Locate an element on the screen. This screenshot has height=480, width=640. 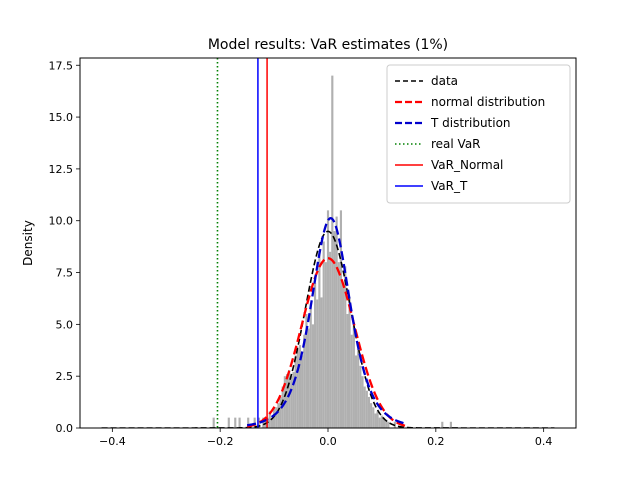
y-tick-label: 7.5 is located at coordinates (65, 273).